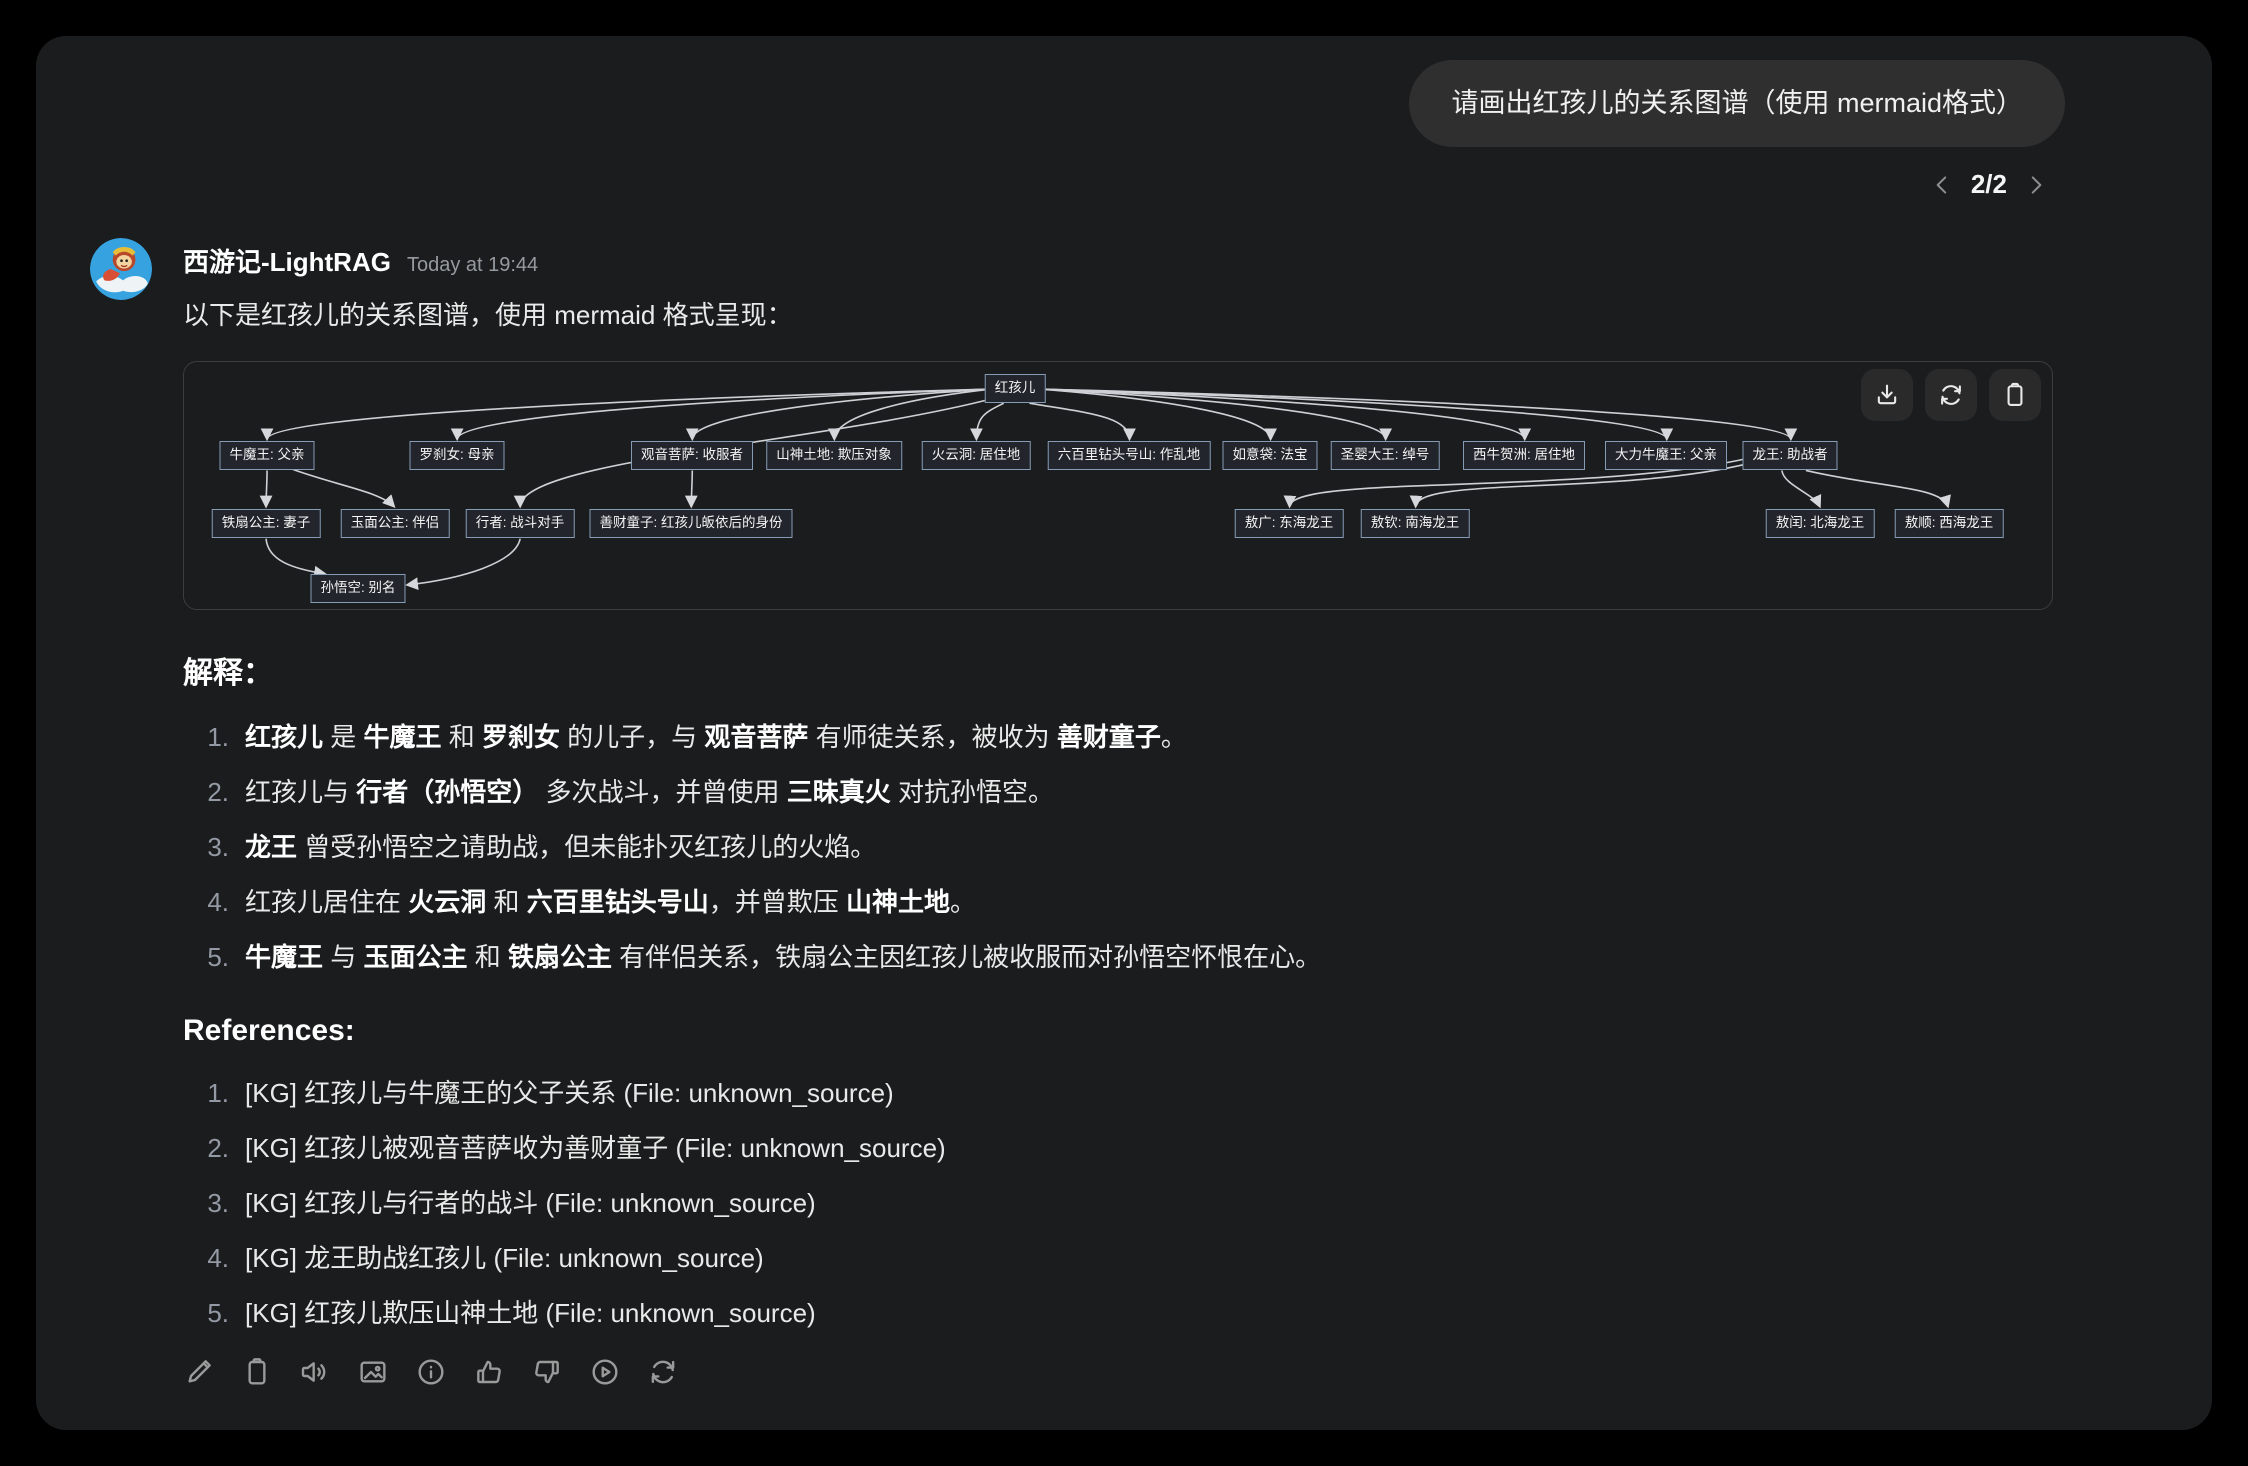  I want to click on diagram-edge-niumowang-tieshan, so click(266, 489).